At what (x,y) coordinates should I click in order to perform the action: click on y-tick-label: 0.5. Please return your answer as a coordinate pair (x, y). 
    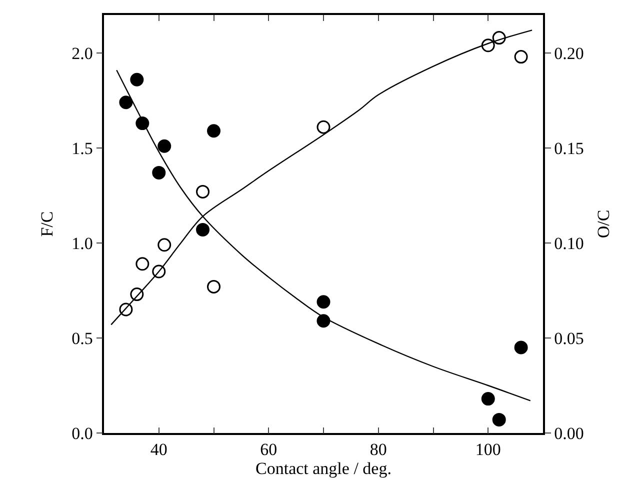
    Looking at the image, I should click on (82, 338).